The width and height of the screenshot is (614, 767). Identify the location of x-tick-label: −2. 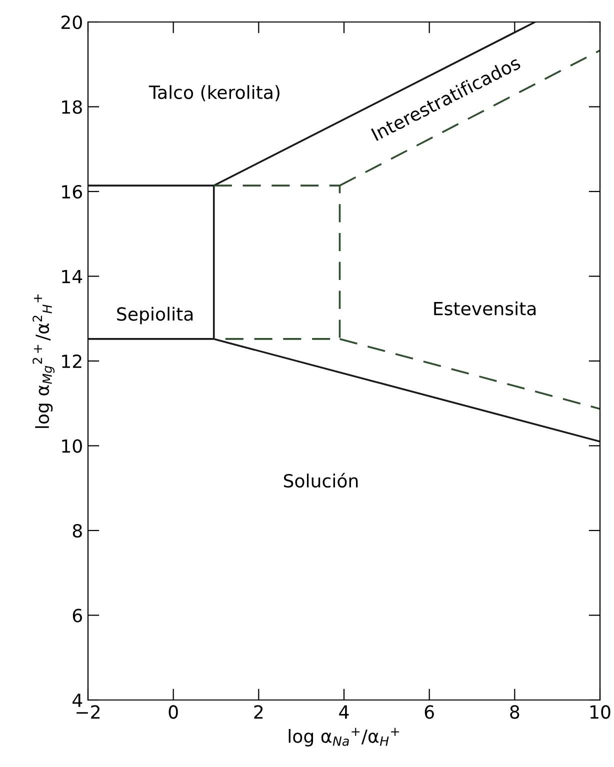
(88, 712).